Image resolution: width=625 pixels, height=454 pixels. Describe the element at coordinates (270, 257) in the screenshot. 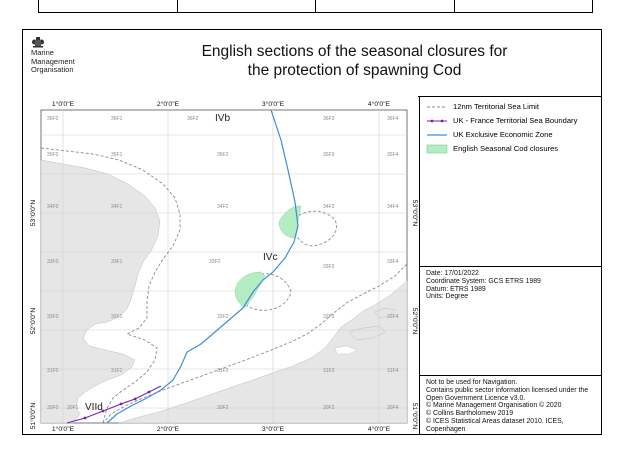

I see `area-label-ivc: IVc` at that location.